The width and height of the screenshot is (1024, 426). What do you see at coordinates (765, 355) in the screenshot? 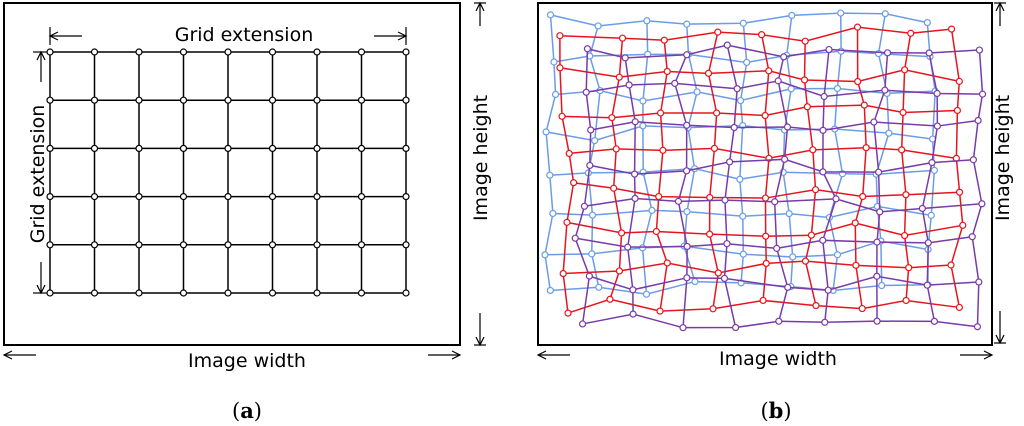
I see `panel-b-width-arrows` at bounding box center [765, 355].